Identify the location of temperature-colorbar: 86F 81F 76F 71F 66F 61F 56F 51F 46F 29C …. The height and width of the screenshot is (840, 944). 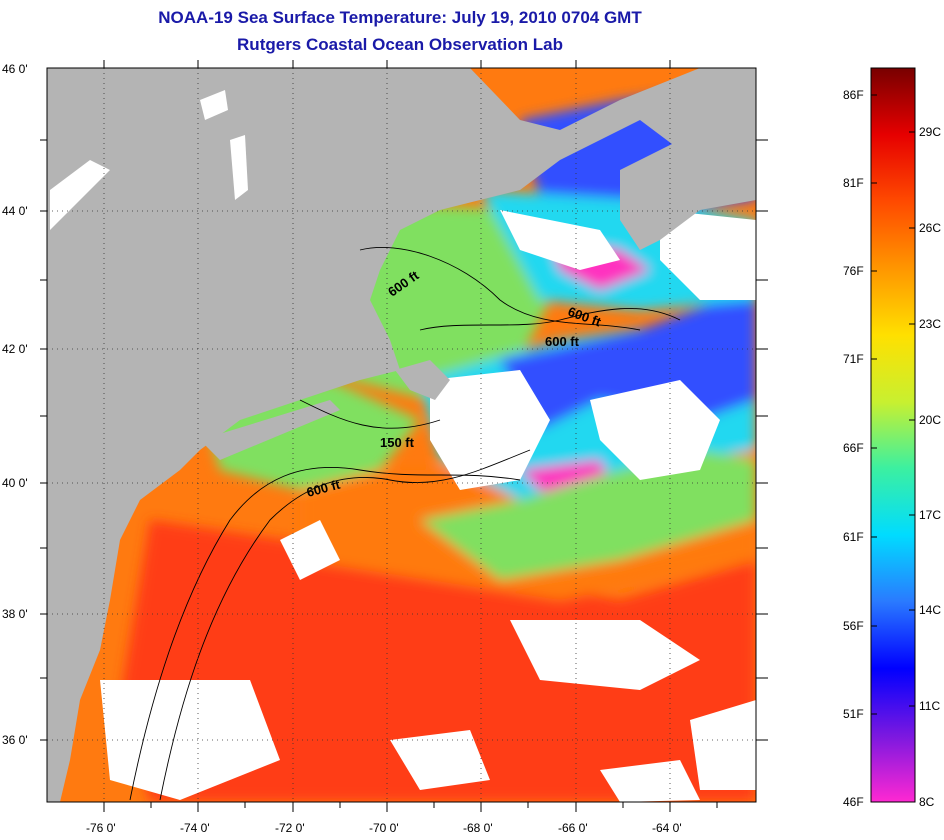
(892, 438).